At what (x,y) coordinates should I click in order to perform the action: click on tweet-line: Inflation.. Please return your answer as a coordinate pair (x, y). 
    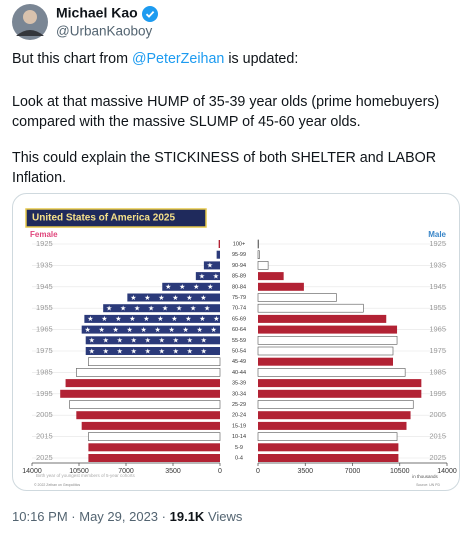
    Looking at the image, I should click on (39, 178).